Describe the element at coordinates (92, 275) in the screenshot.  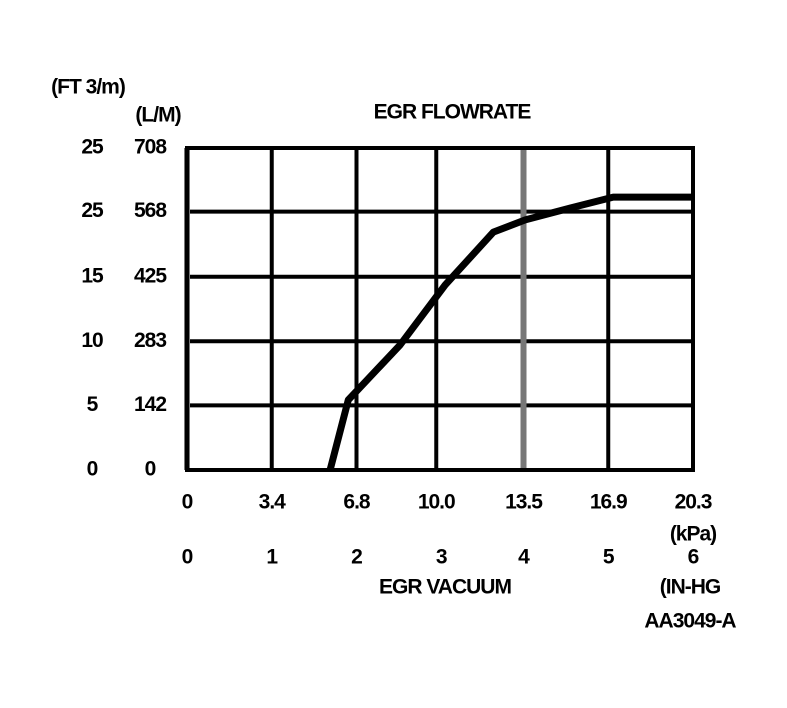
I see `y-alt-tick-label: 15` at that location.